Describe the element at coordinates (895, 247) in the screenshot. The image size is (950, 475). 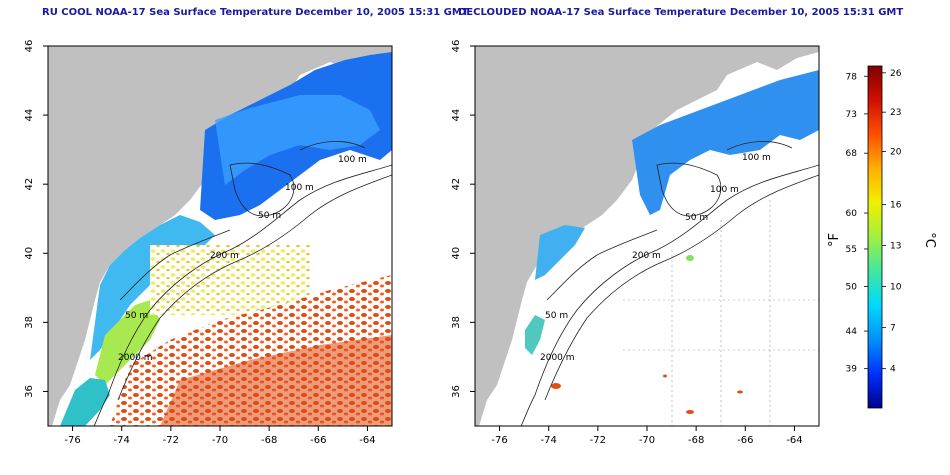
I see `celsius-tick-label: 13` at that location.